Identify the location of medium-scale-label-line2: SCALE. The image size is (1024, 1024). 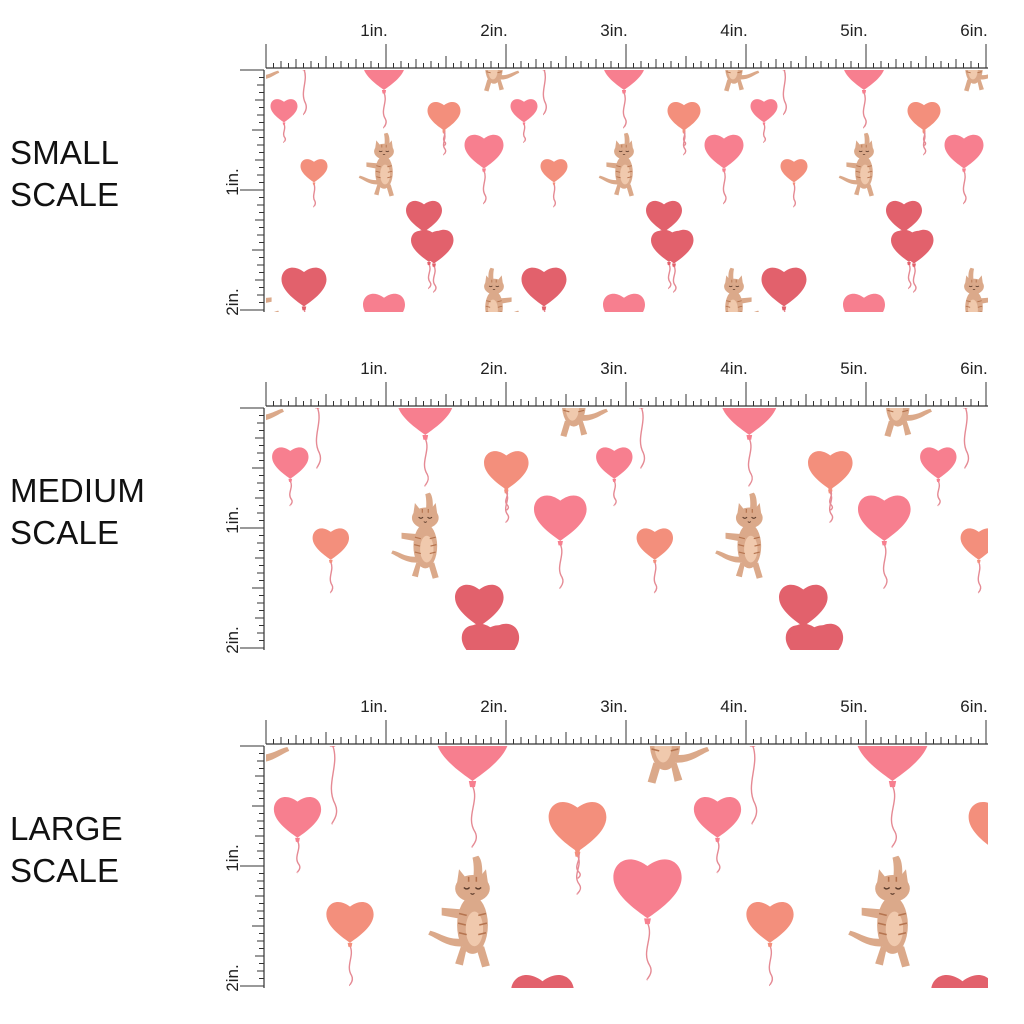
(65, 532).